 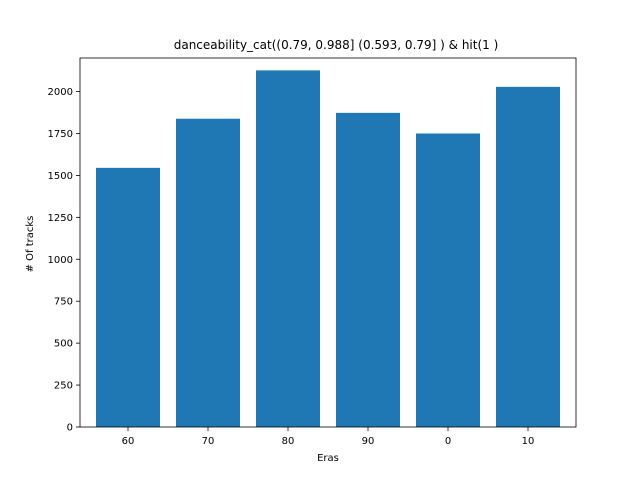 What do you see at coordinates (70, 428) in the screenshot?
I see `y-tick-label-0: 0` at bounding box center [70, 428].